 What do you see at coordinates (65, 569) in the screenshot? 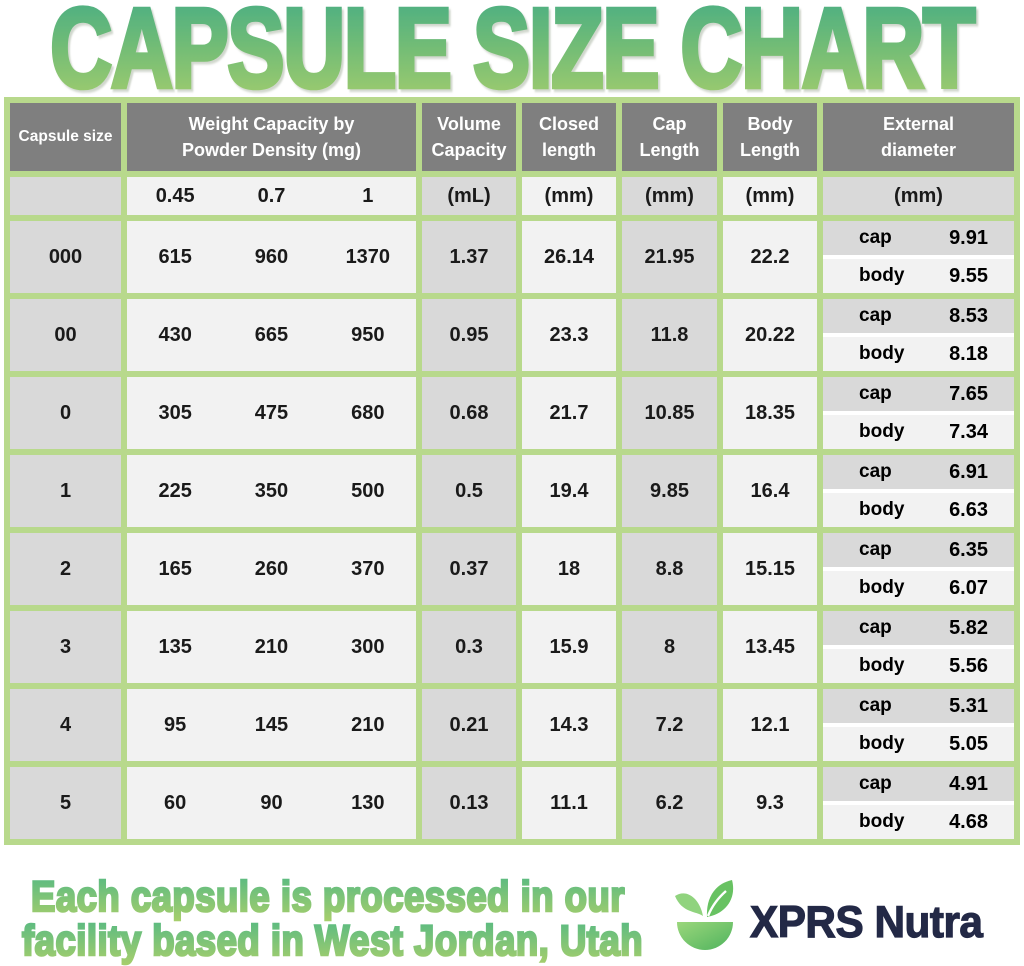
I see `row-capsule-size: 2` at bounding box center [65, 569].